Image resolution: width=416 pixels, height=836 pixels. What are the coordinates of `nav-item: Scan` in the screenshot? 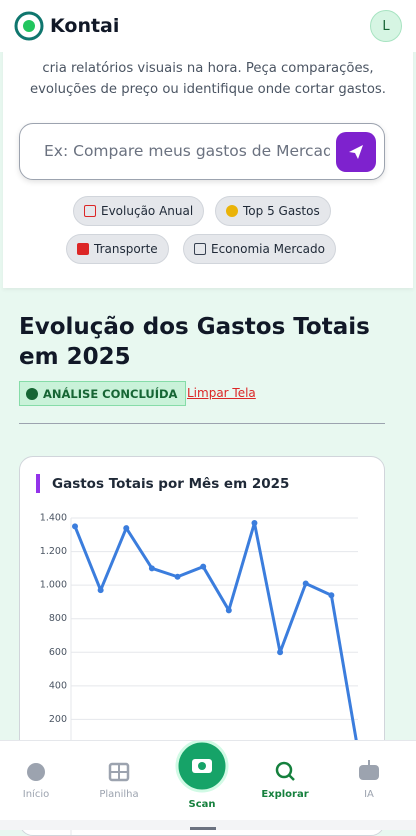 It's located at (202, 804).